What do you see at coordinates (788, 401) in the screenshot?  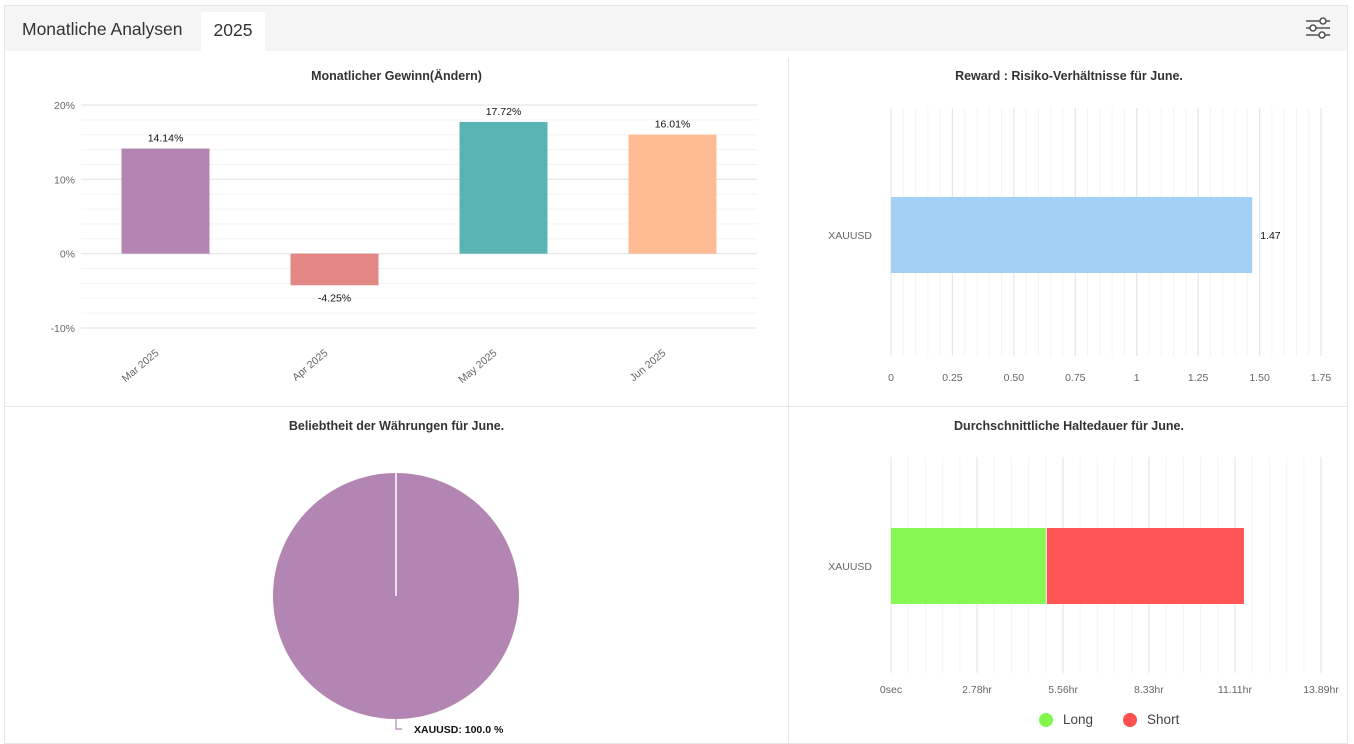 I see `panel-divider-vertical` at bounding box center [788, 401].